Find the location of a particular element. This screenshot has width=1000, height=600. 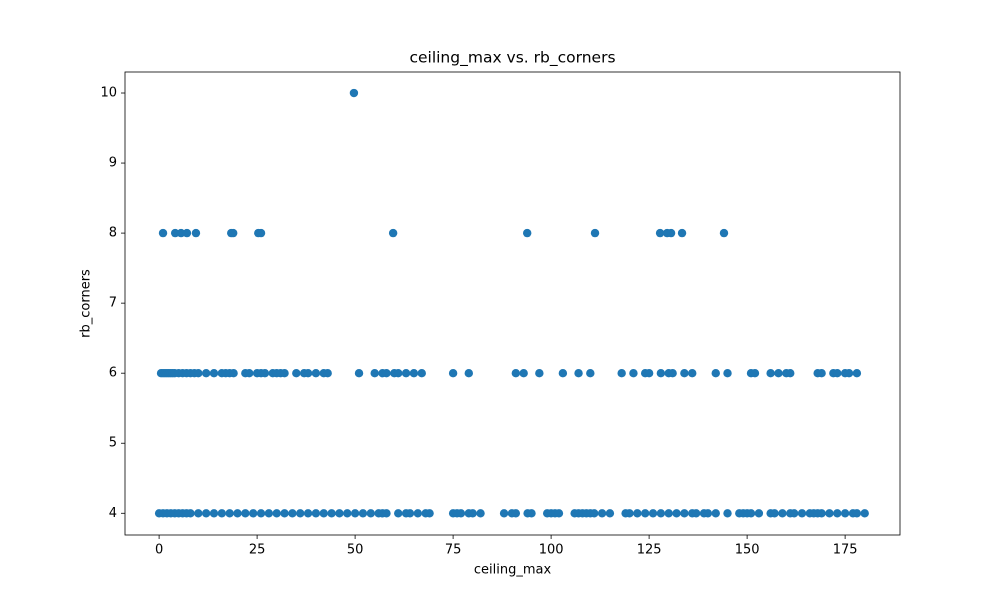

y-tick-label: 9 is located at coordinates (113, 163).